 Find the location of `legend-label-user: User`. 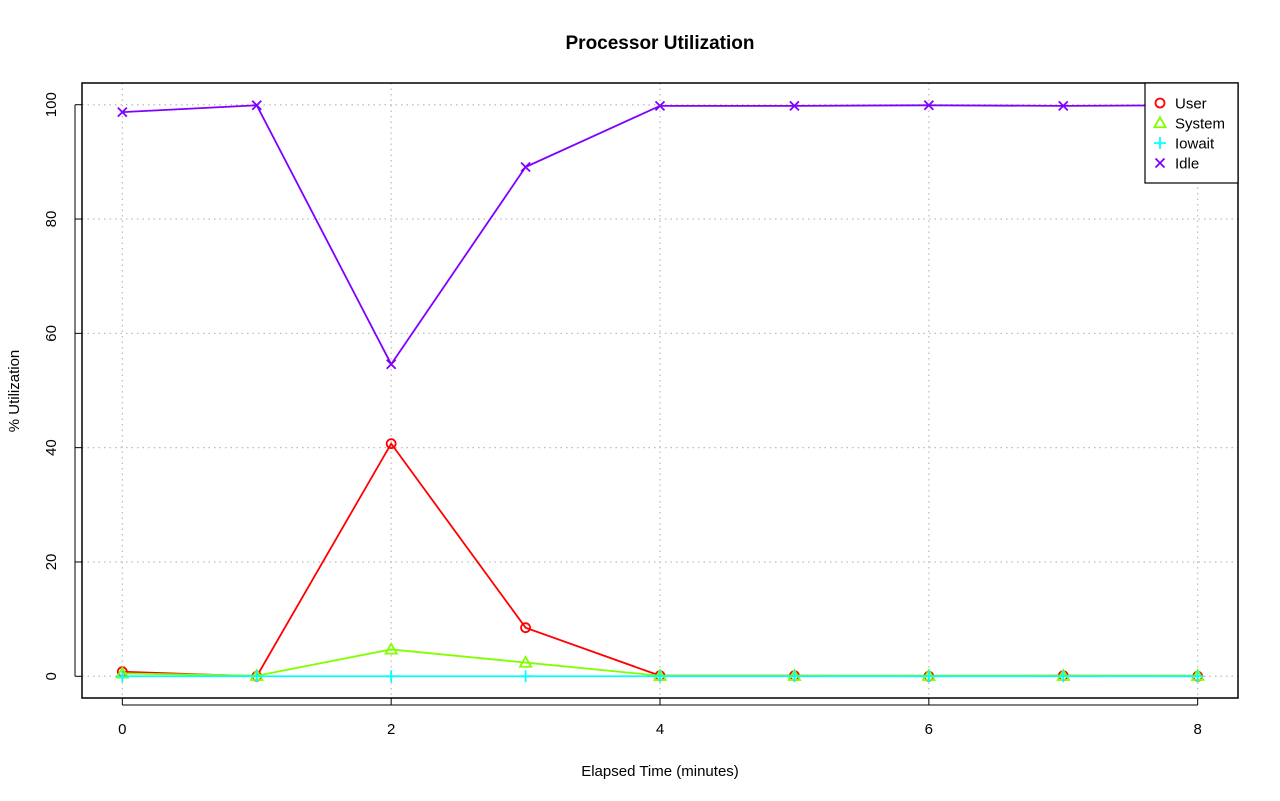

legend-label-user: User is located at coordinates (1191, 104).